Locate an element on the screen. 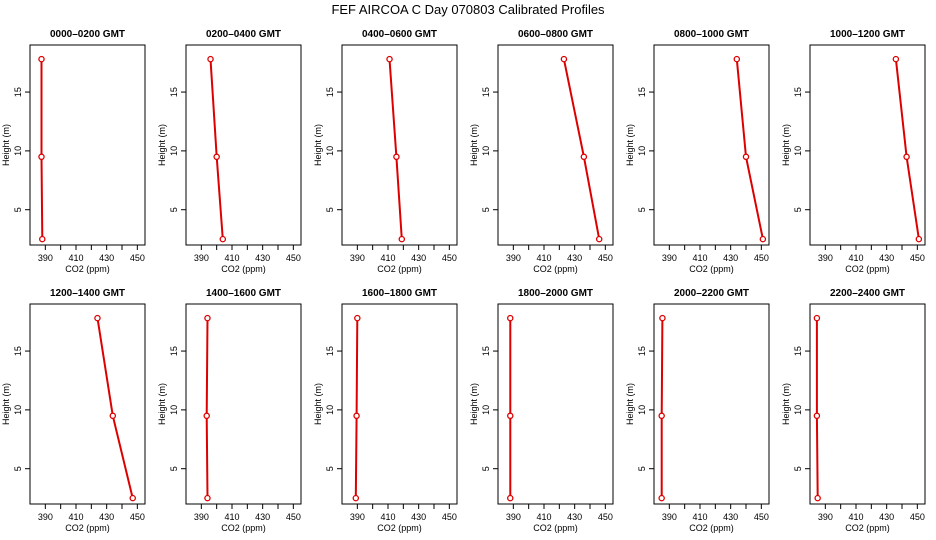 The height and width of the screenshot is (540, 936). panel-title: 1400–1600 GMT is located at coordinates (243, 293).